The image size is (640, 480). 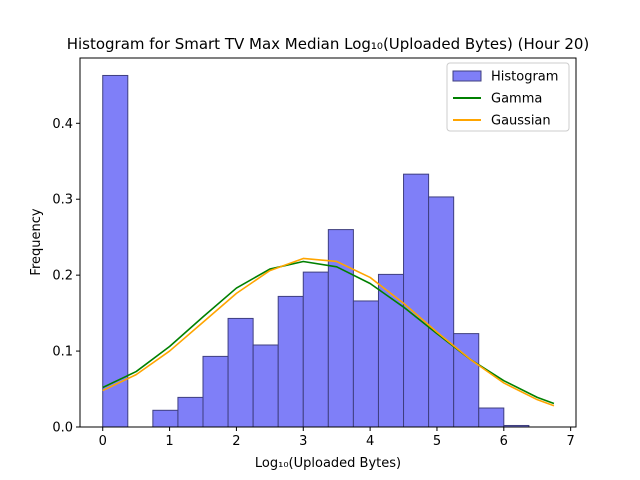 I want to click on legend: Histogram Gamma Gaussian, so click(x=508, y=97).